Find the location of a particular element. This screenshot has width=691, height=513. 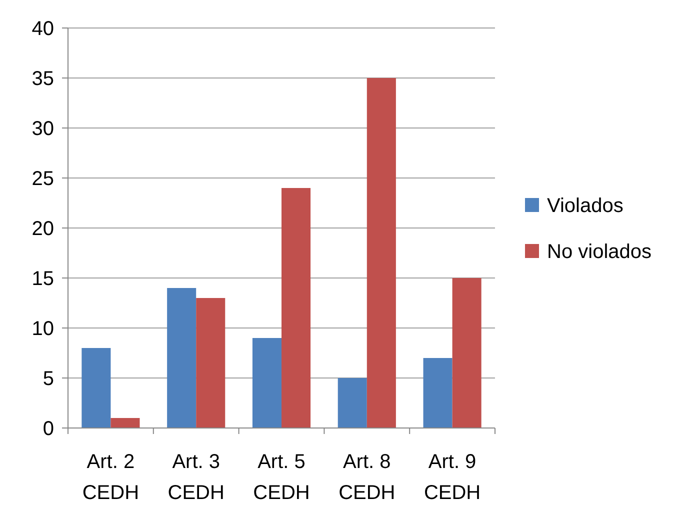

y-tick-label: 5 is located at coordinates (48, 379).